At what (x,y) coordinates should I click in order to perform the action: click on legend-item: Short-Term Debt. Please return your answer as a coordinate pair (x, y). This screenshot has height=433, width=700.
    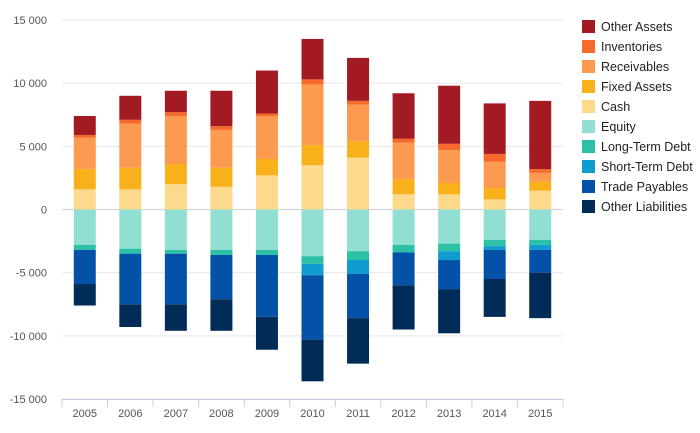
    Looking at the image, I should click on (637, 167).